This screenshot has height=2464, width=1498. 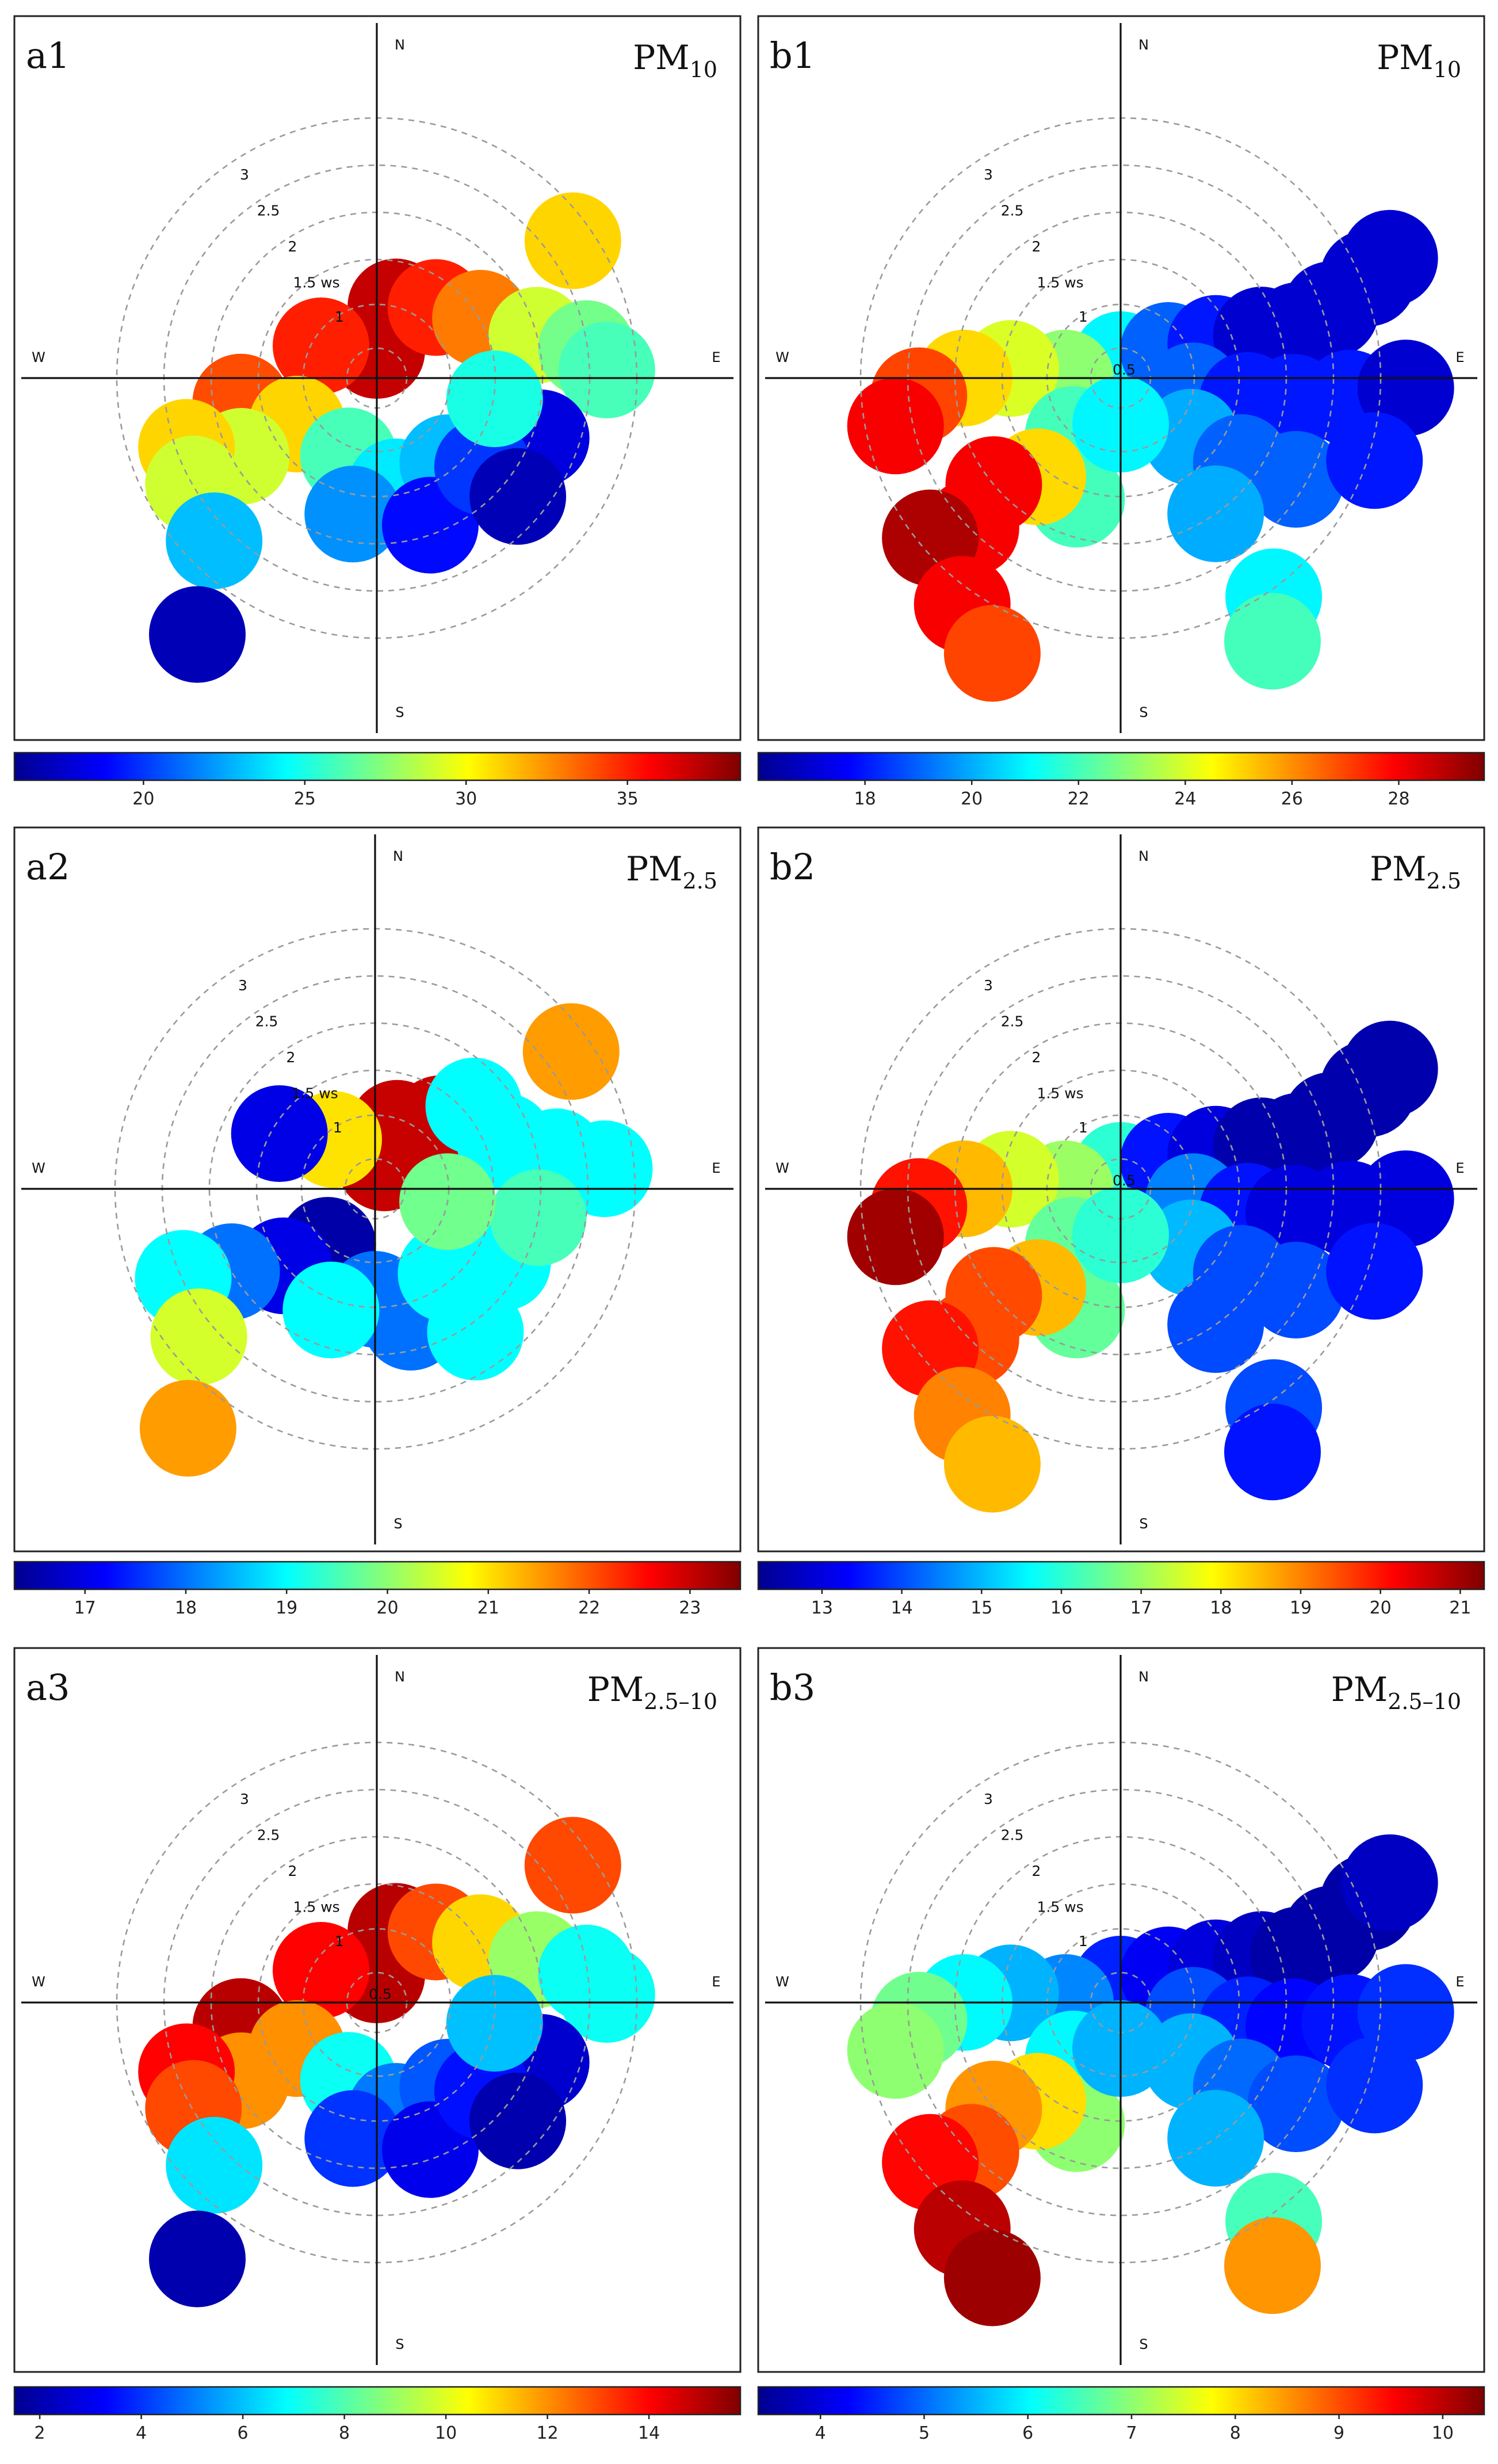 What do you see at coordinates (792, 867) in the screenshot?
I see `panel-label: b2` at bounding box center [792, 867].